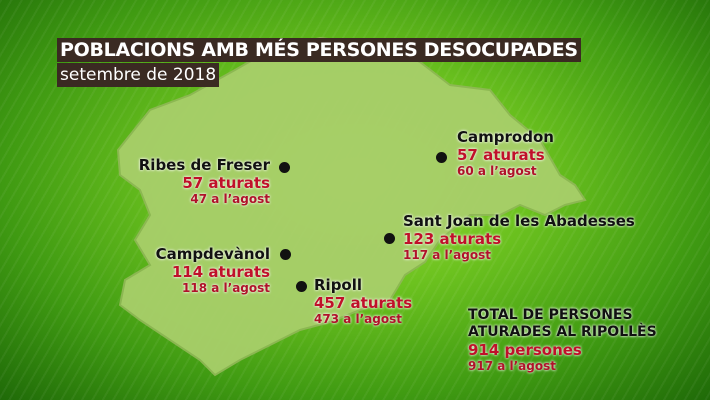 The height and width of the screenshot is (400, 710). What do you see at coordinates (338, 285) in the screenshot?
I see `town-name: Ripoll` at bounding box center [338, 285].